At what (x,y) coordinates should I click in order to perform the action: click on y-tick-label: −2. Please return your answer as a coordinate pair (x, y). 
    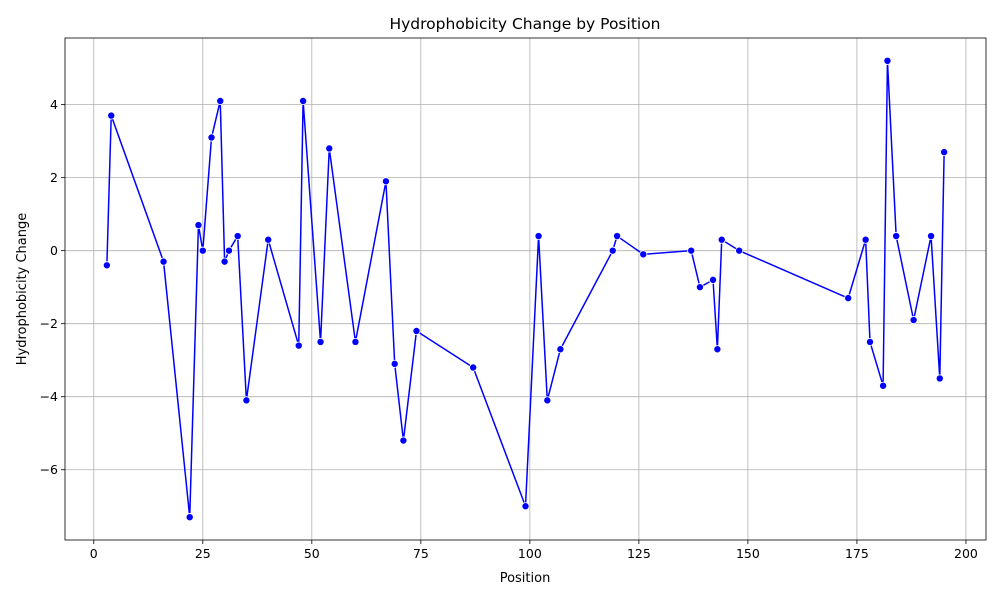
    Looking at the image, I should click on (49, 323).